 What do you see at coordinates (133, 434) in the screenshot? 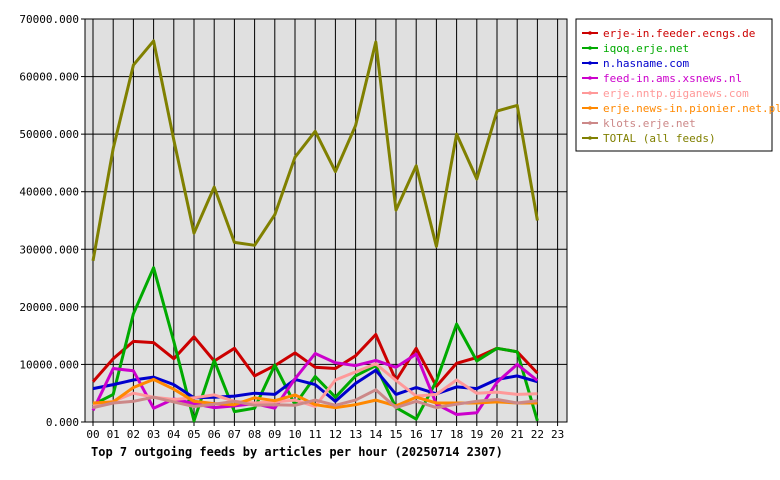
I see `x-tick-label: 02` at bounding box center [133, 434].